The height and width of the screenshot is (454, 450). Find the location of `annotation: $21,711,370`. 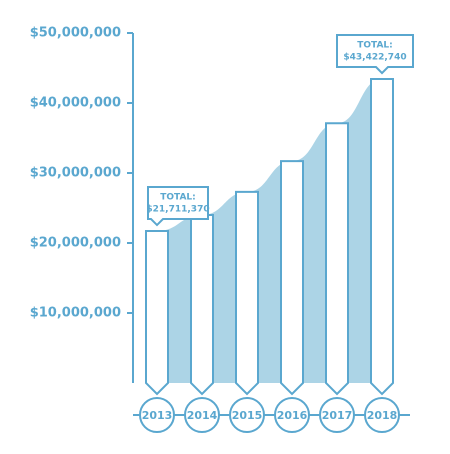

annotation: $21,711,370 is located at coordinates (177, 210).